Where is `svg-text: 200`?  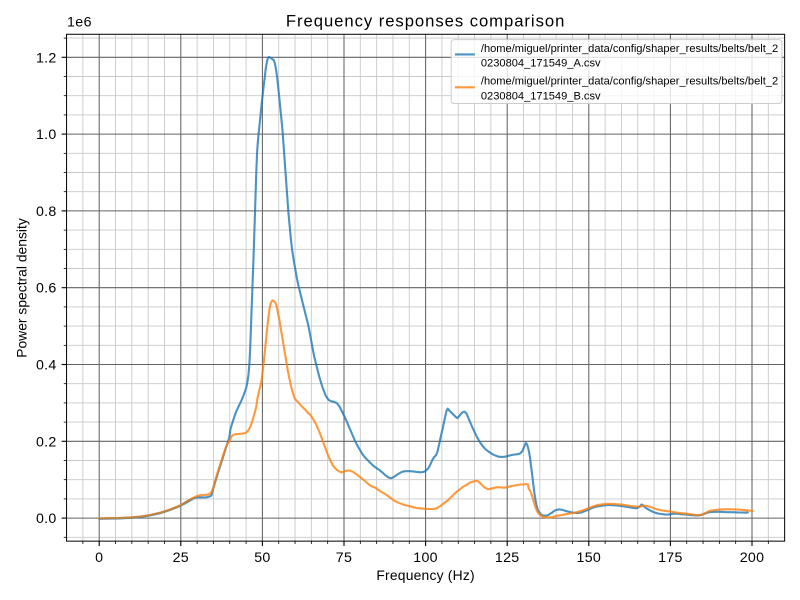
svg-text: 200 is located at coordinates (752, 558).